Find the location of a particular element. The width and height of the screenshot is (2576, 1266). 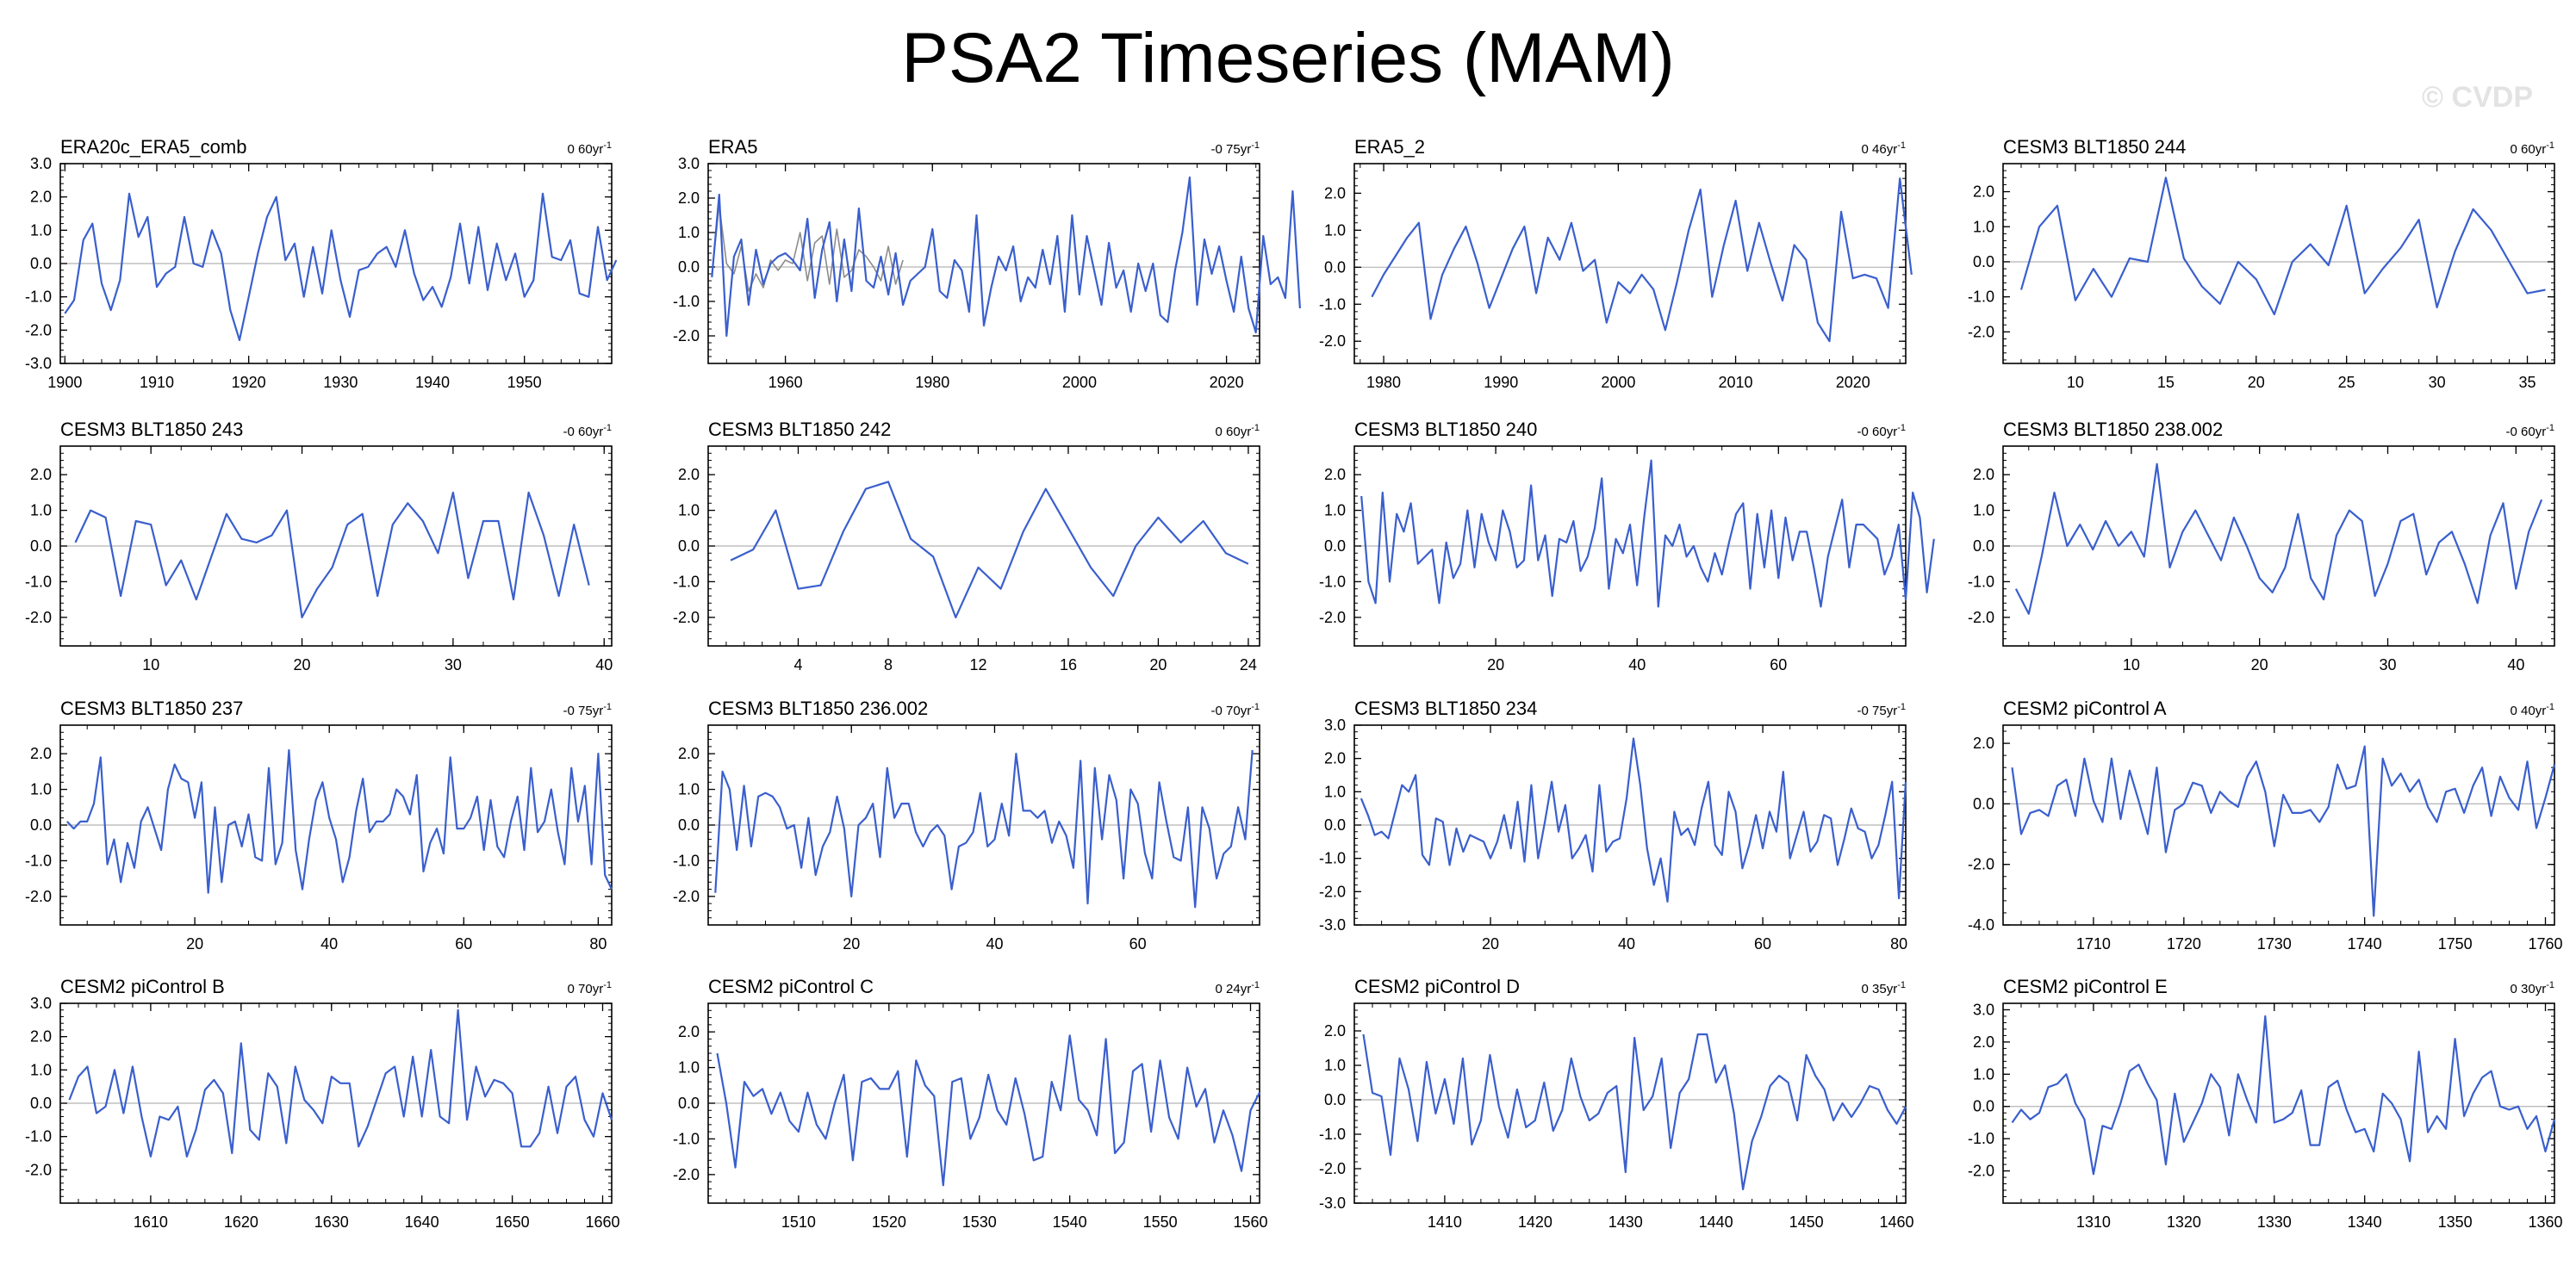

x-tick-label: 1900 is located at coordinates (64, 383).